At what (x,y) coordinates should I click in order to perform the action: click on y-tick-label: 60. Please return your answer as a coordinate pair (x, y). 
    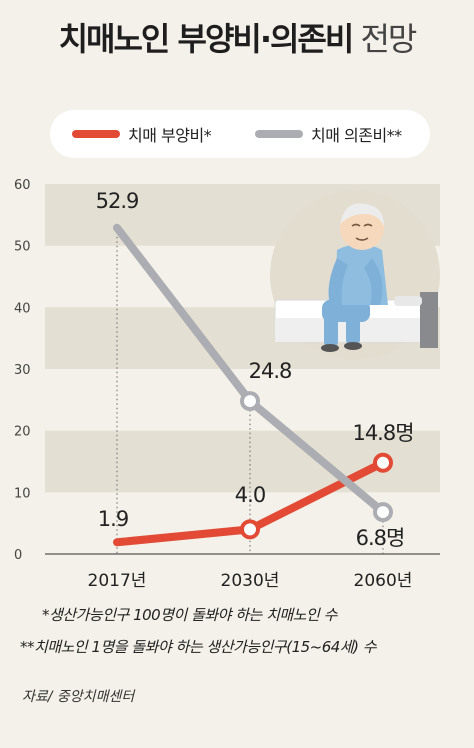
    Looking at the image, I should click on (22, 185).